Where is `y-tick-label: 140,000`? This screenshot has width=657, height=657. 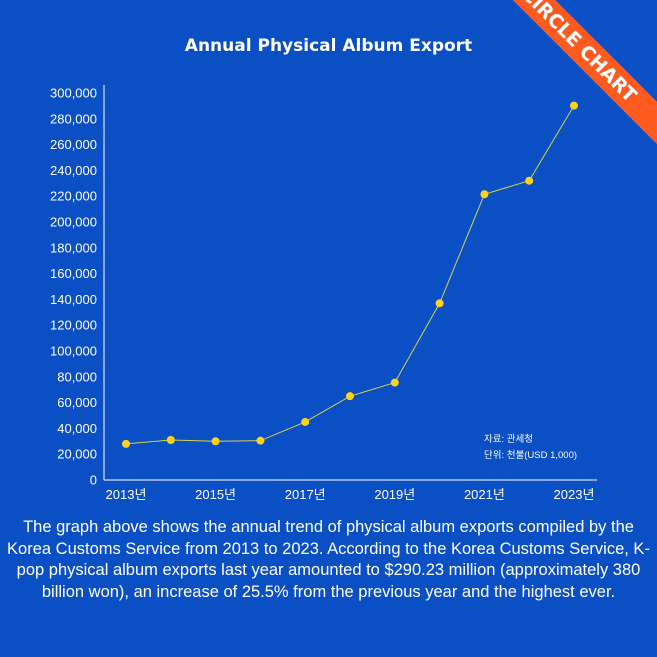
y-tick-label: 140,000 is located at coordinates (73, 299).